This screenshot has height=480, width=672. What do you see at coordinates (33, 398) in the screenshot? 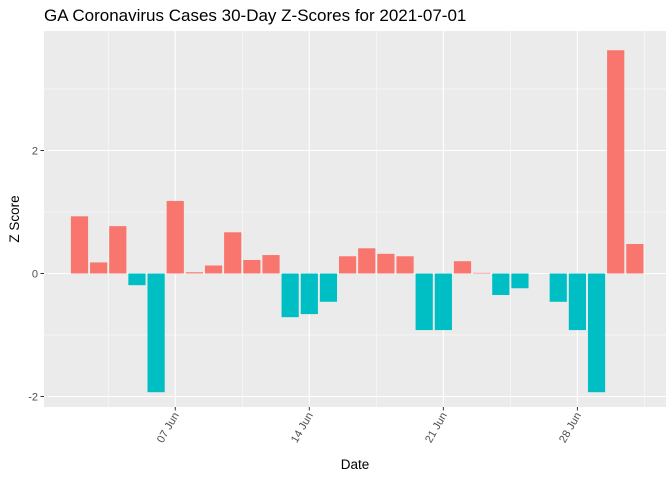
I see `y-tick-label: -2` at bounding box center [33, 398].